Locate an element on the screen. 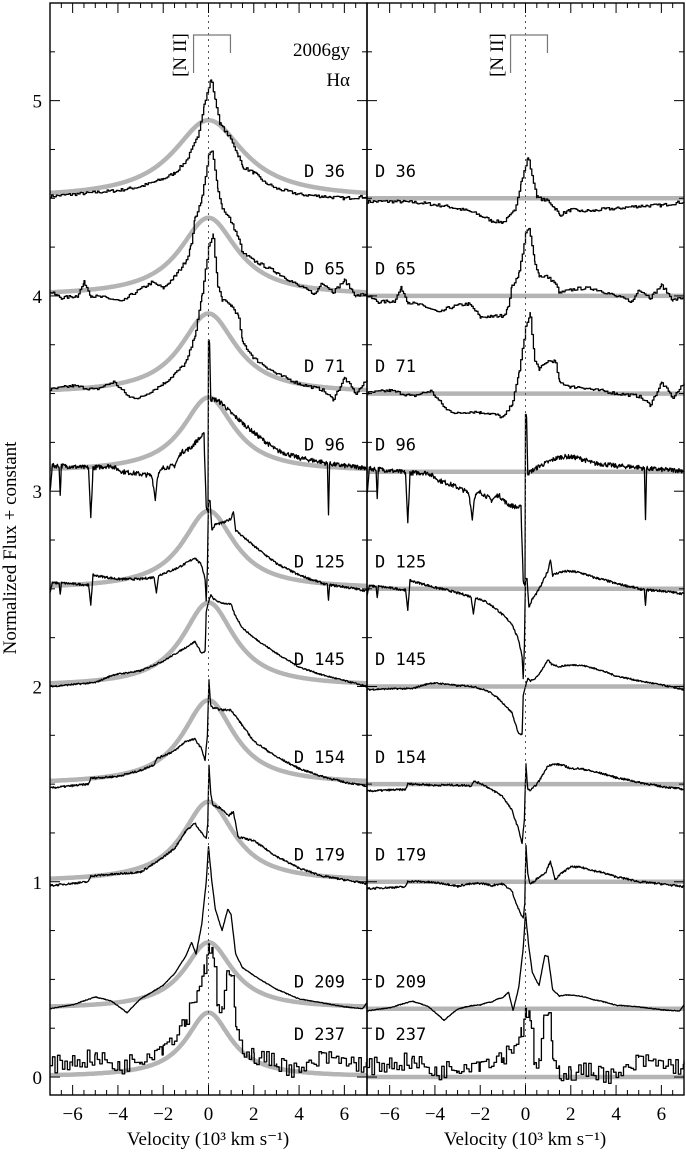  epoch-label-left-d-96: D 96 is located at coordinates (324, 445).